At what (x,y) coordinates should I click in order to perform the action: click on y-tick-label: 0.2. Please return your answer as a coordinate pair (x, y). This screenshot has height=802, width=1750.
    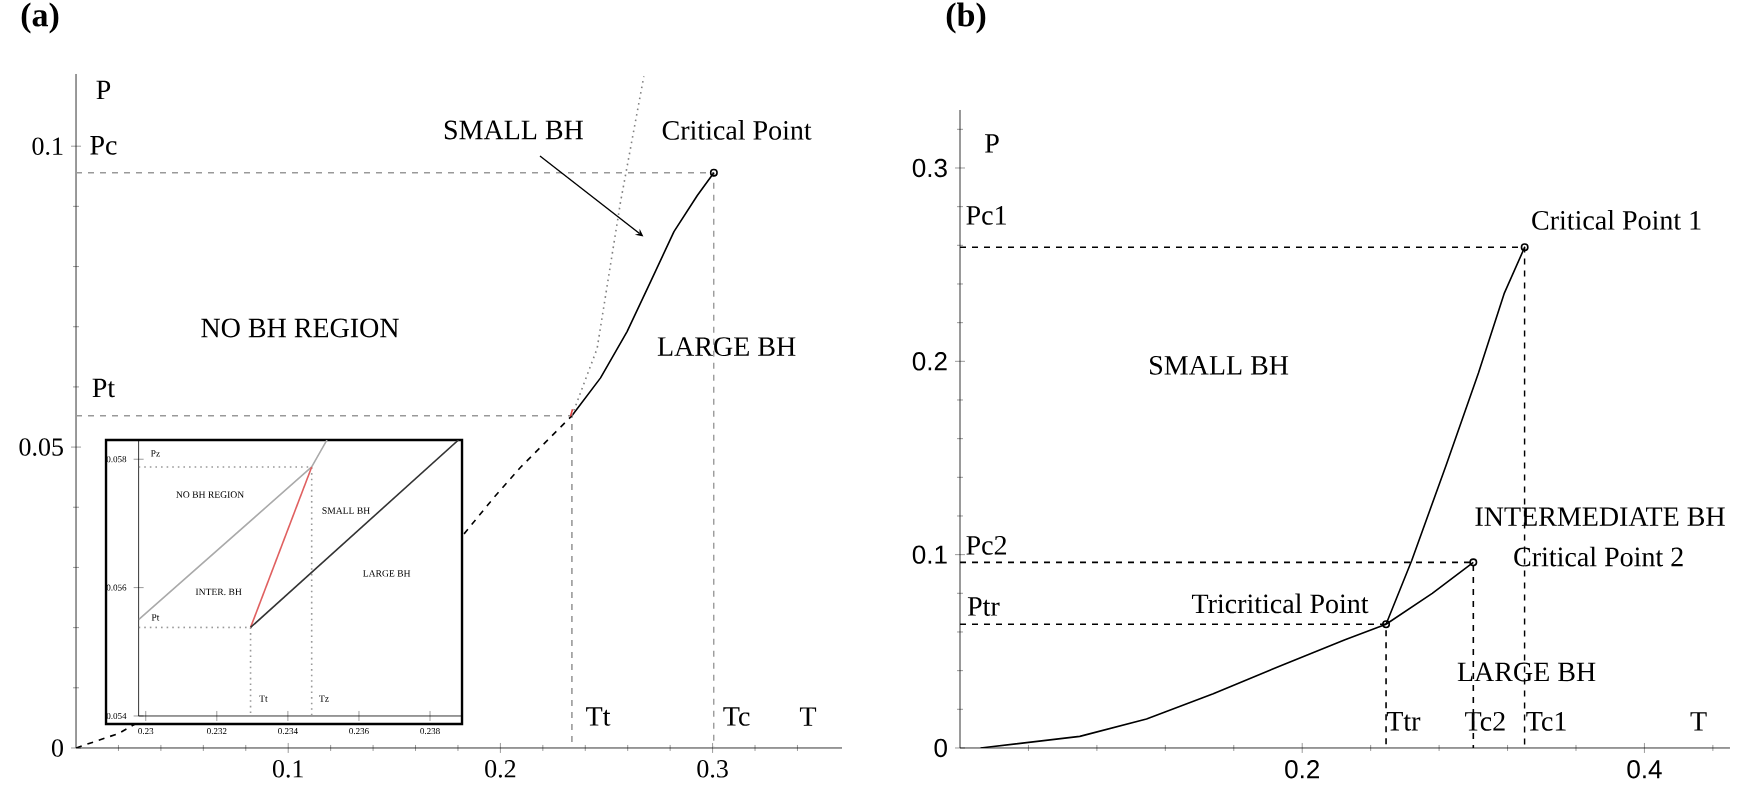
    Looking at the image, I should click on (929, 361).